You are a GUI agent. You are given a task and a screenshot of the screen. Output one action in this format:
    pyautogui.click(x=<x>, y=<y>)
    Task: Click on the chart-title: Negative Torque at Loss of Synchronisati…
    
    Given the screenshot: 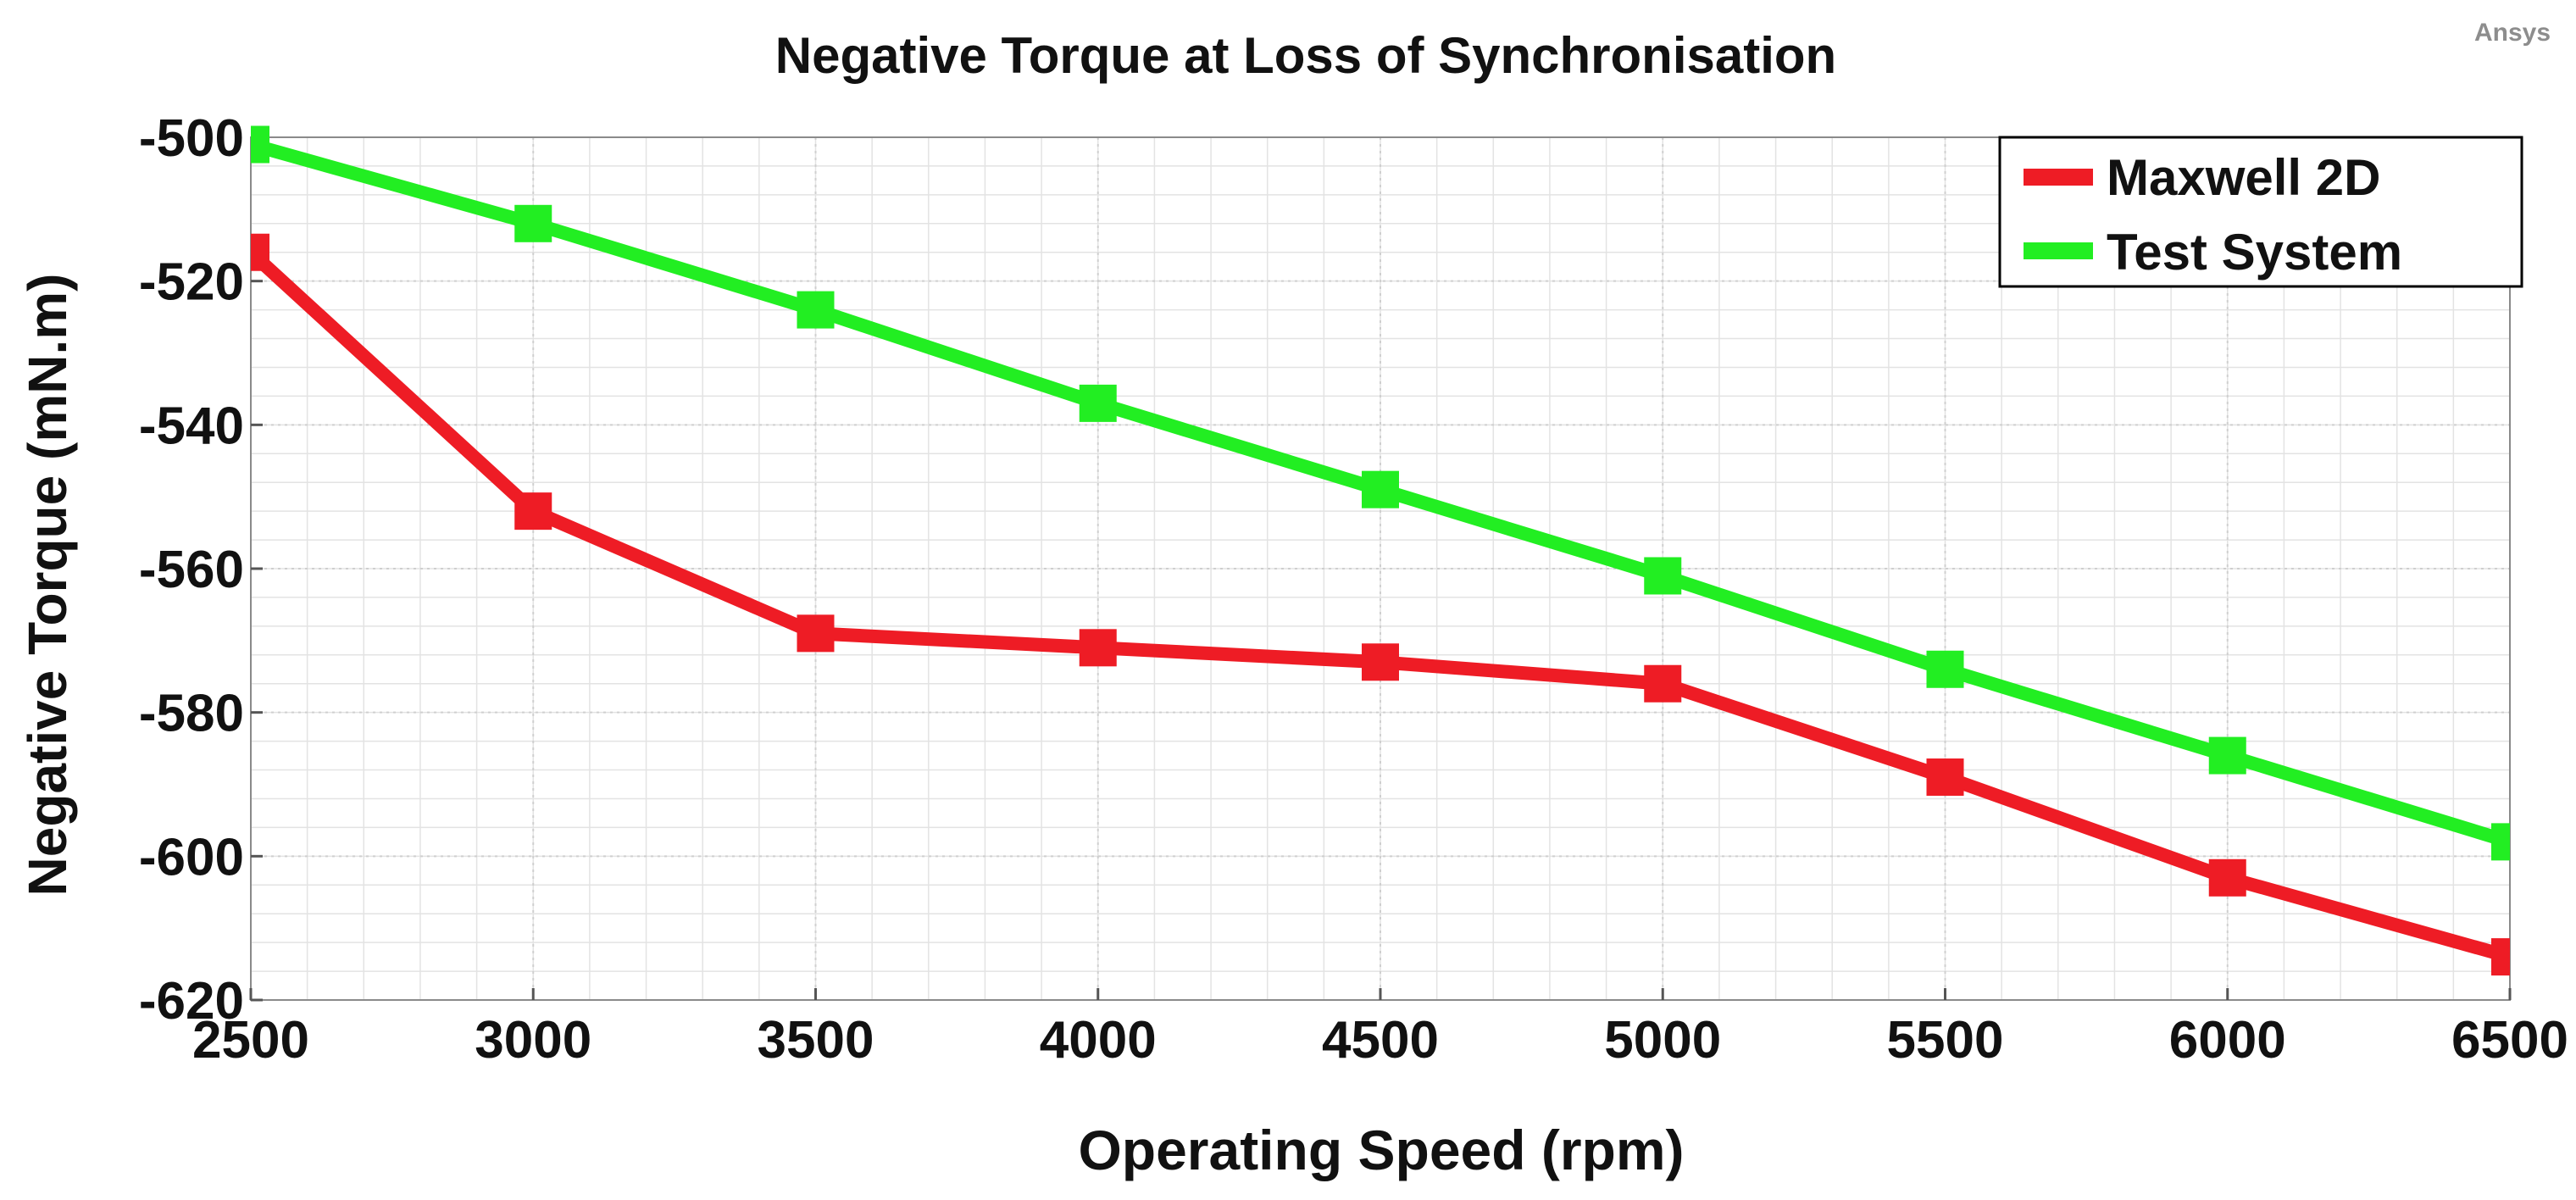 What is the action you would take?
    pyautogui.click(x=1305, y=55)
    